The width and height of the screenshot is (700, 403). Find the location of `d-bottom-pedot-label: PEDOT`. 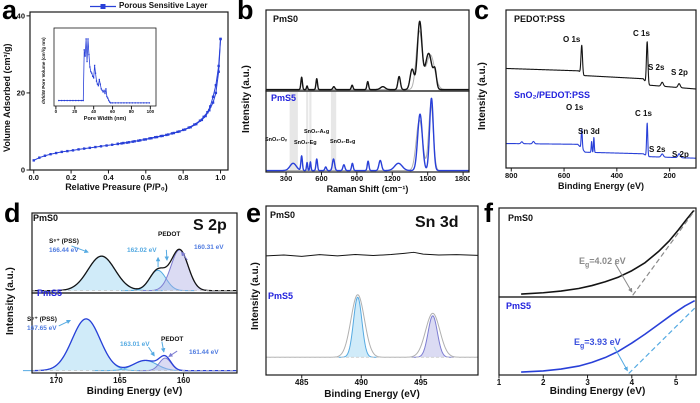

d-bottom-pedot-label: PEDOT is located at coordinates (172, 339).